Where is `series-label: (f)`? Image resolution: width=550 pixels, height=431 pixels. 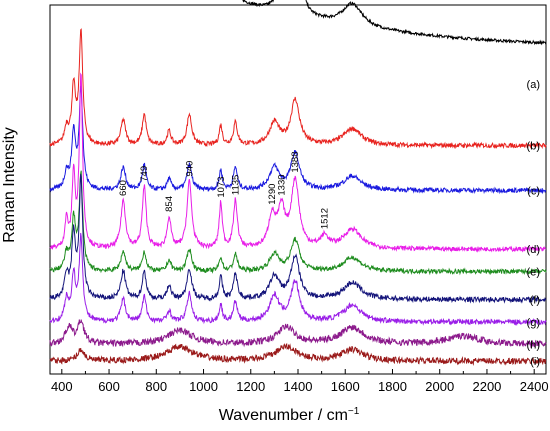 series-label: (f) is located at coordinates (535, 301).